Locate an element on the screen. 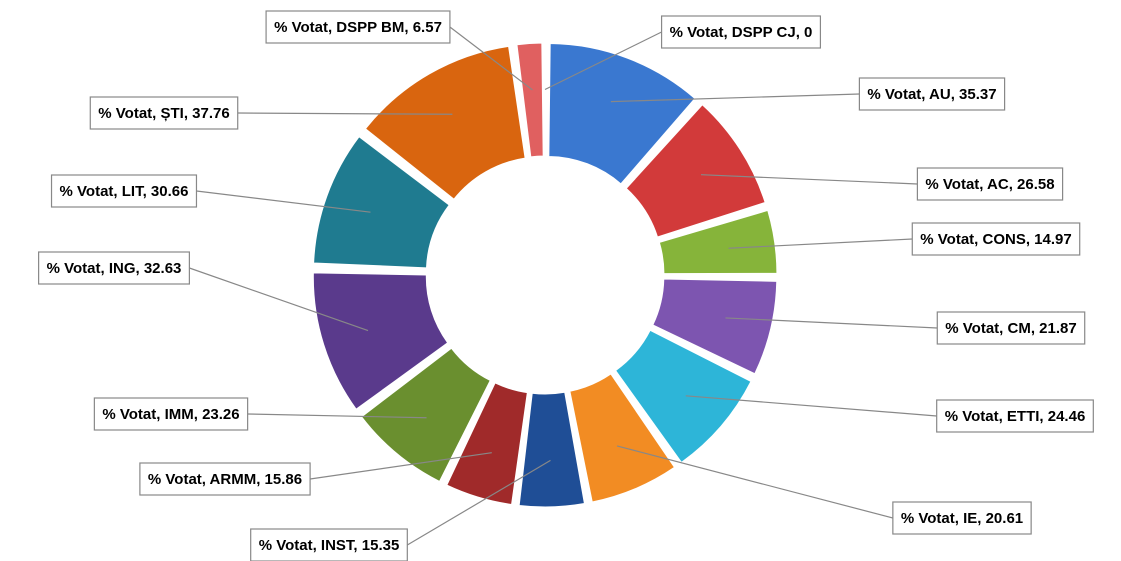 Image resolution: width=1121 pixels, height=561 pixels. data-label: % Votat, ING, 32.63 is located at coordinates (114, 268).